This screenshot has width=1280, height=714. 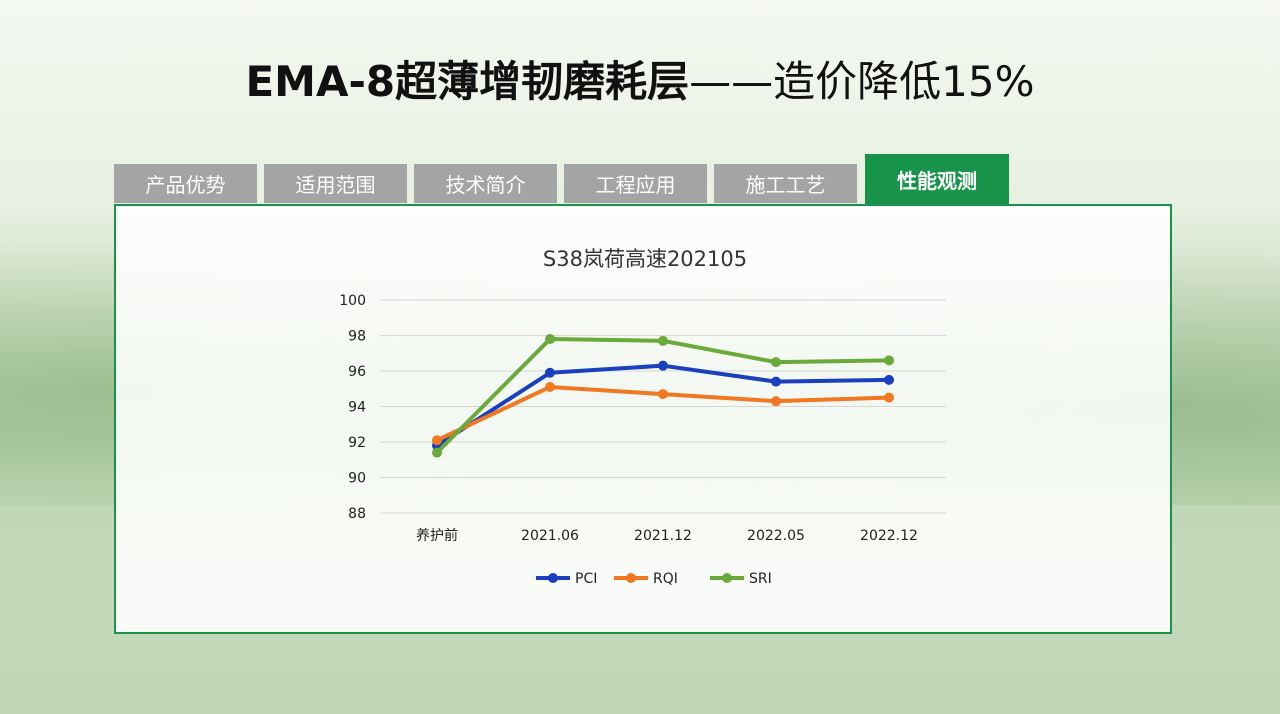 What do you see at coordinates (185, 183) in the screenshot?
I see `tab-product-advantages: 产品优势` at bounding box center [185, 183].